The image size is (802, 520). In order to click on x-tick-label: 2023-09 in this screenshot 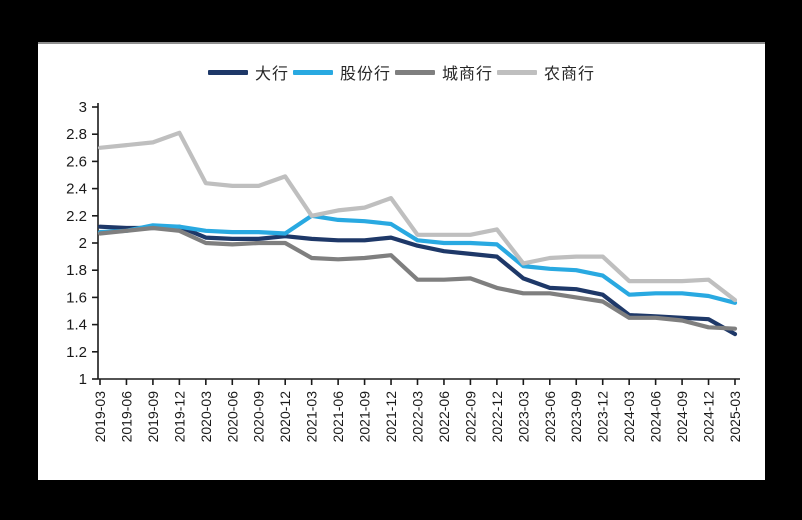, I will do `click(576, 417)`.